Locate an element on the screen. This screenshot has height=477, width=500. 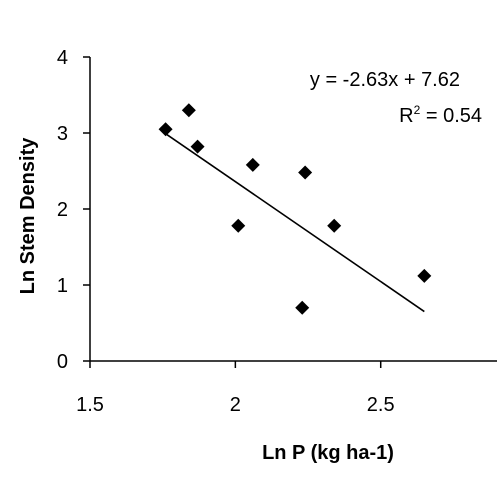
y-tick-label: 0 is located at coordinates (62, 362).